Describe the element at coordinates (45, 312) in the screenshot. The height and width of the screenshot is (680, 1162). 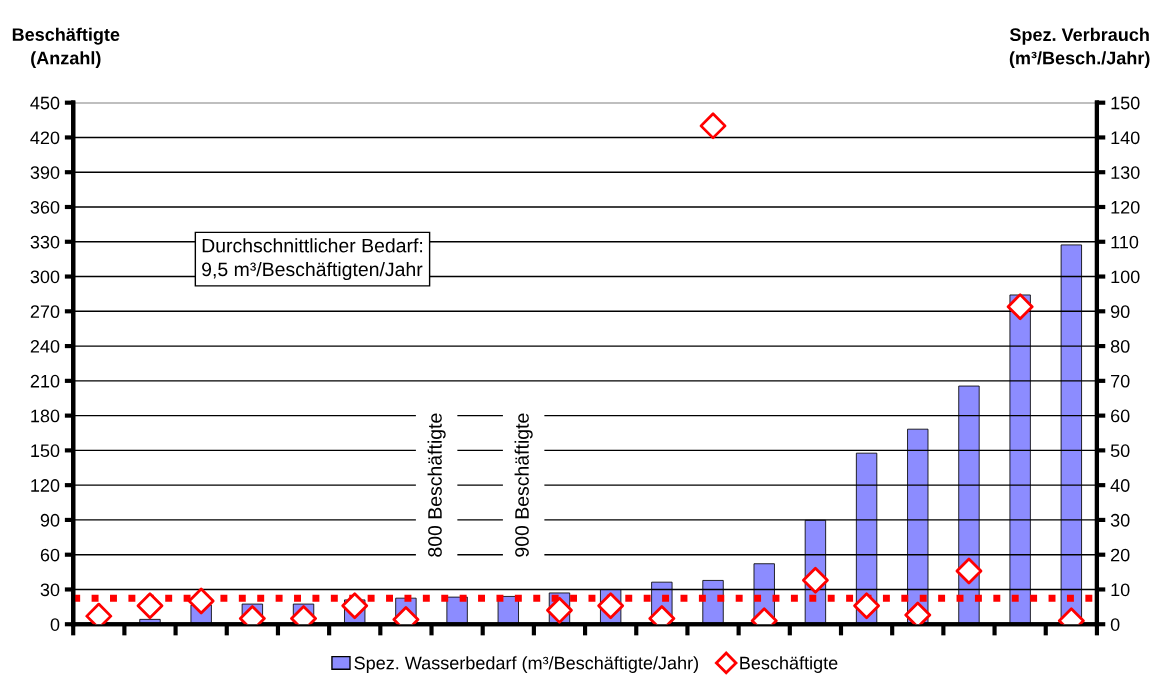
I see `y-tick-label: 270` at that location.